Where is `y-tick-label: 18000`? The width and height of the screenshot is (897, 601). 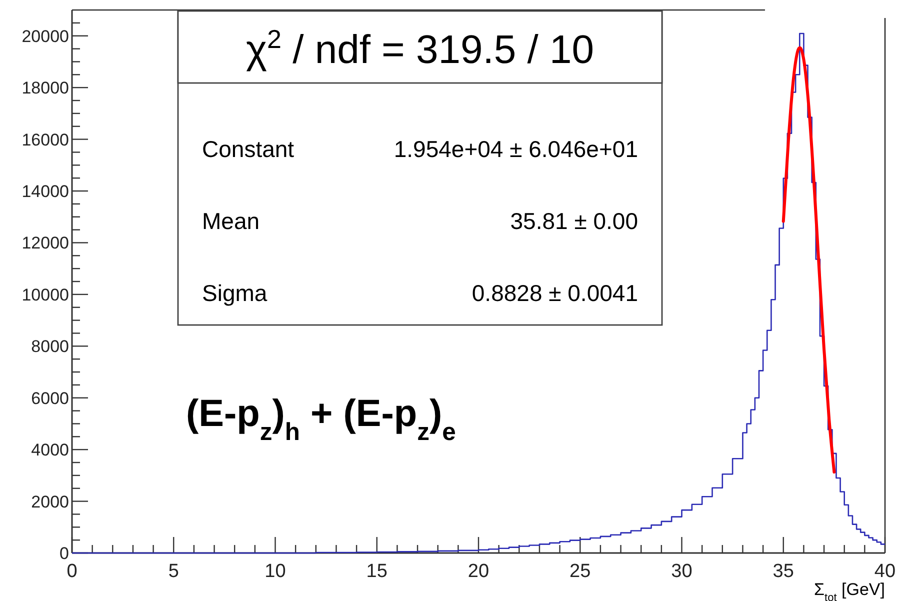
y-tick-label: 18000 is located at coordinates (45, 88).